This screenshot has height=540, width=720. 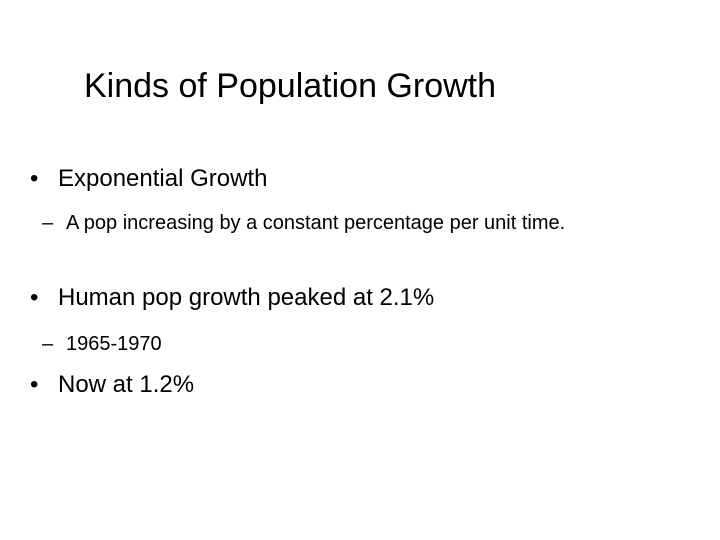 I want to click on bullet-text: Human pop growth peaked at 2.1%, so click(x=246, y=297).